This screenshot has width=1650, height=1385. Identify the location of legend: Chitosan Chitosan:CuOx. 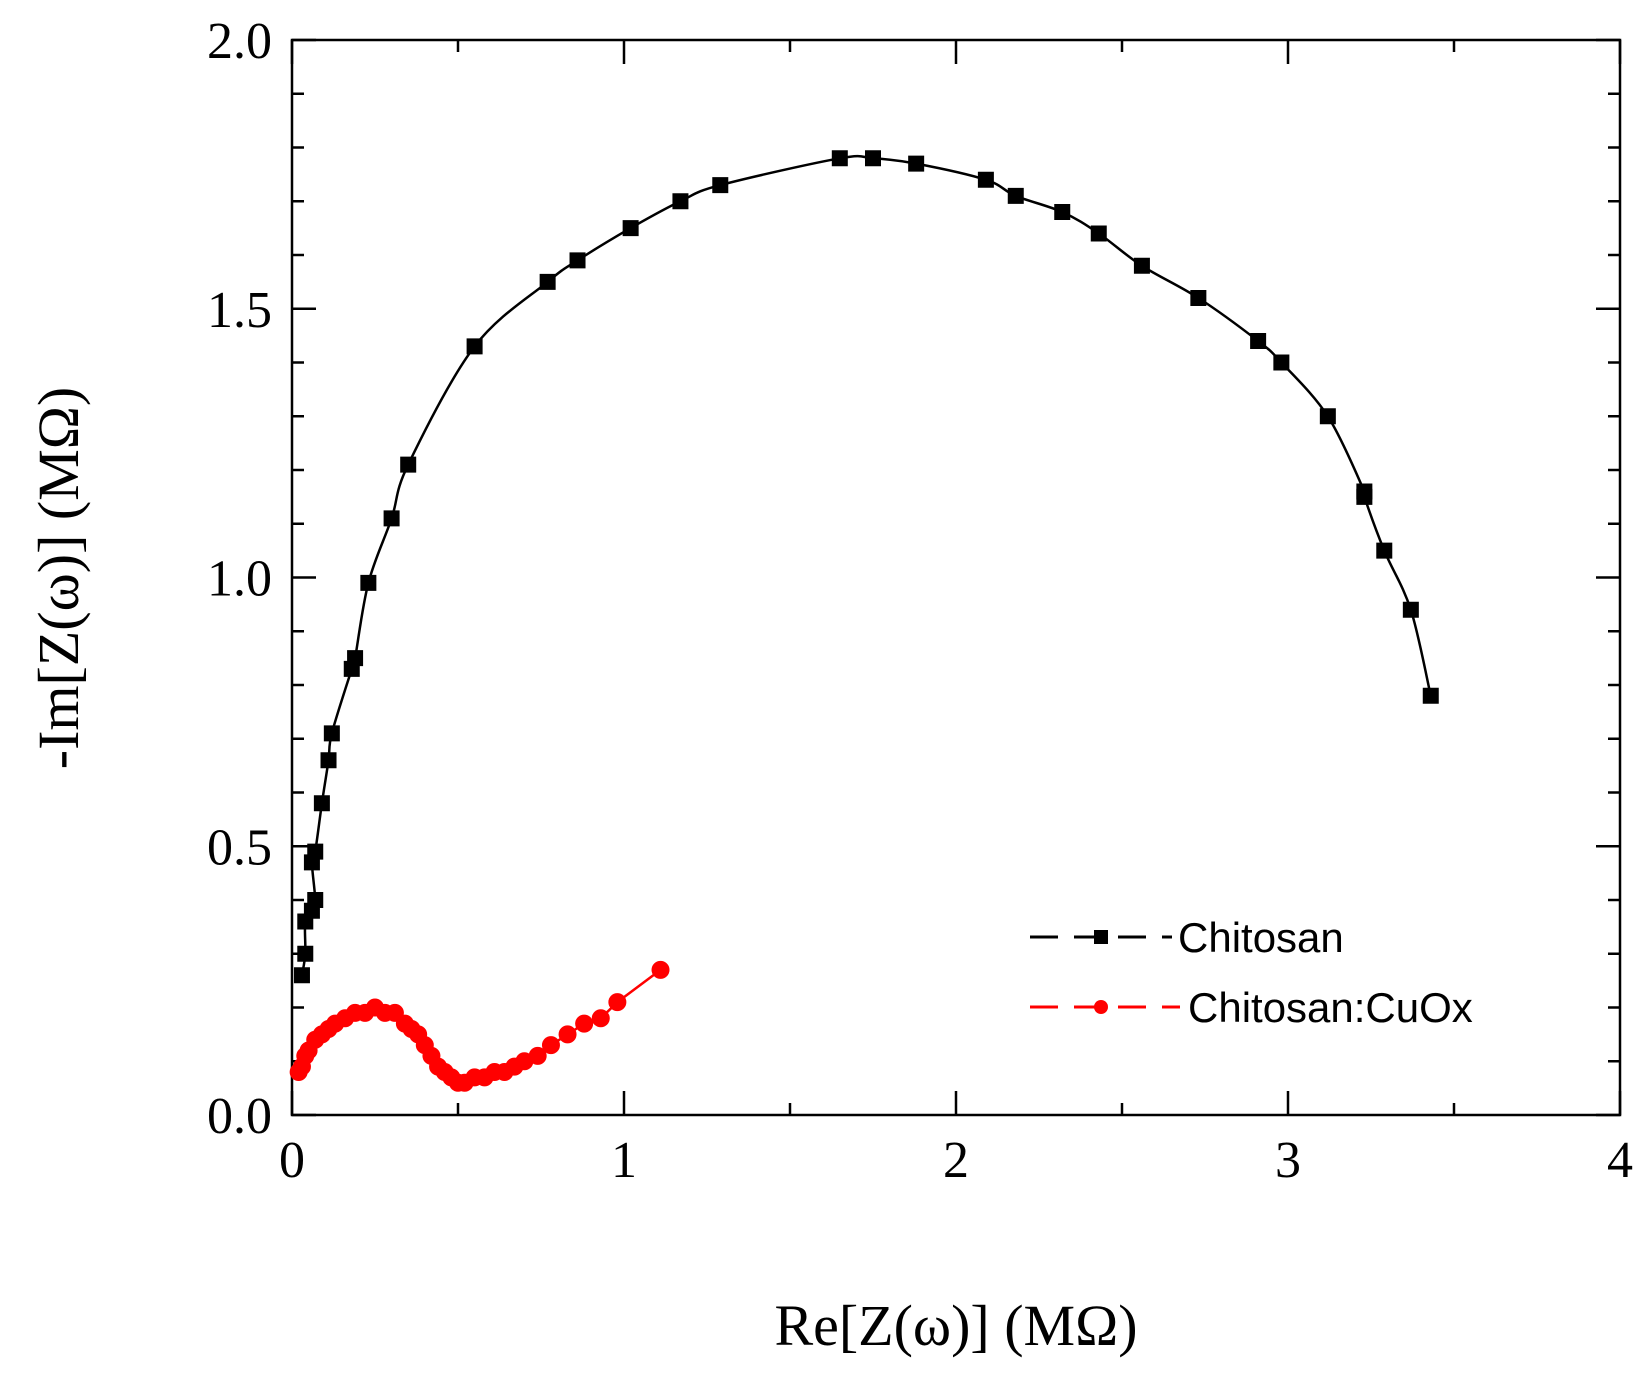
(1251, 972).